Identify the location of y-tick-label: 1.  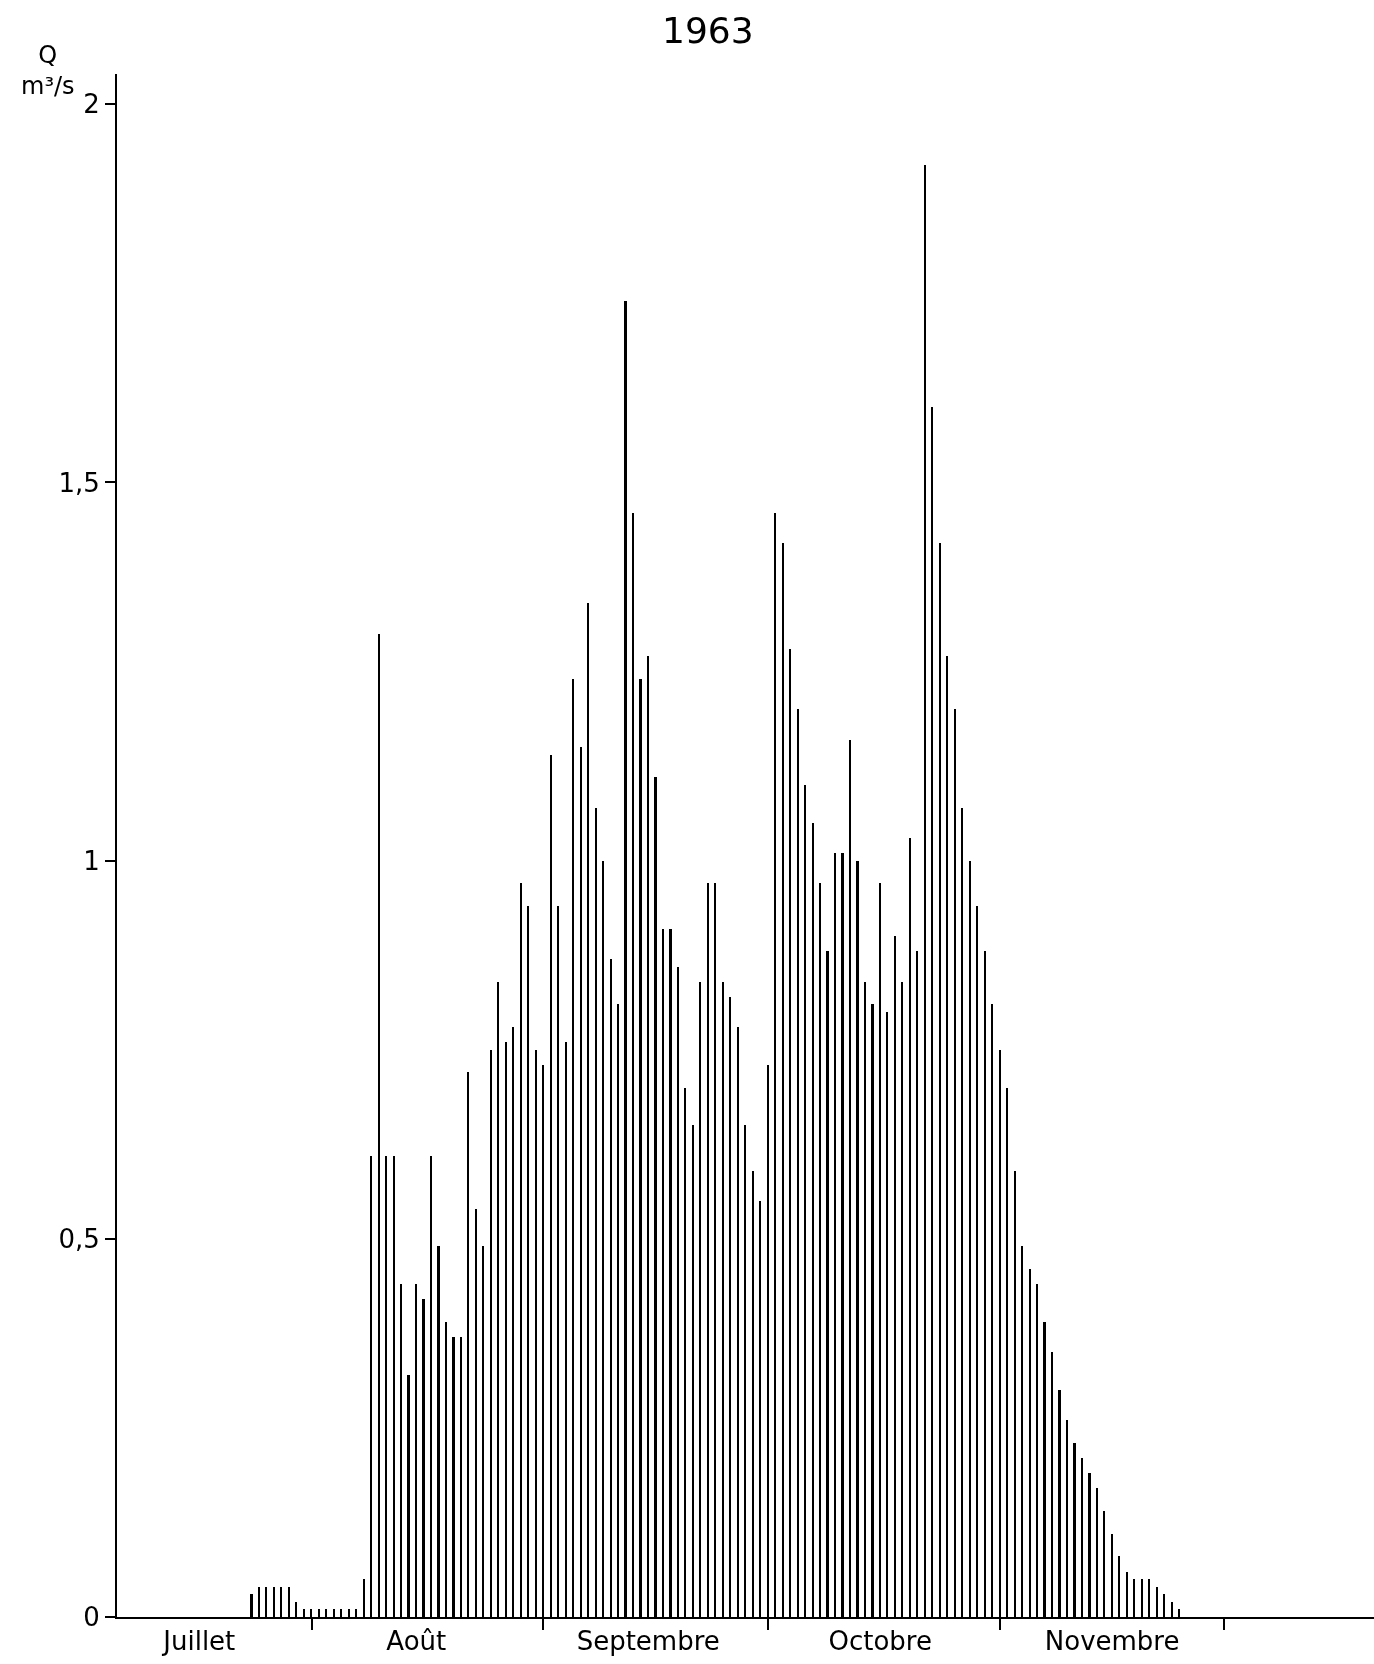
(91, 860).